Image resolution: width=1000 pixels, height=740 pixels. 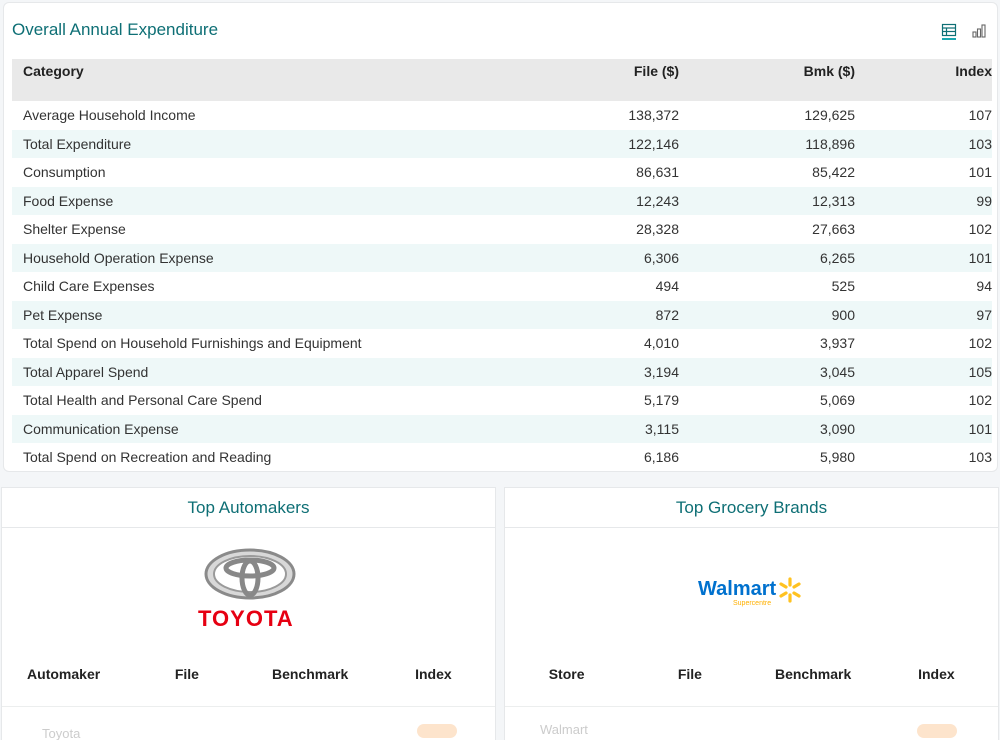 I want to click on cell-index: 105, so click(x=923, y=371).